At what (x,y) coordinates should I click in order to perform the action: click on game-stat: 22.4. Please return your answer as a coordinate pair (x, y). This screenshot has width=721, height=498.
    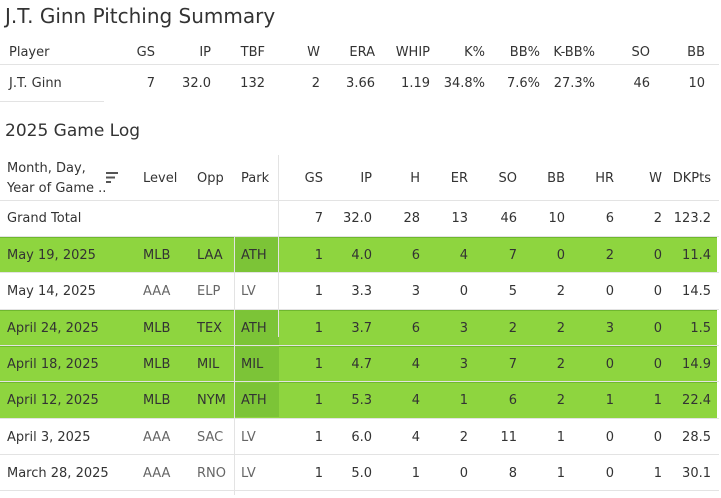
    Looking at the image, I should click on (696, 401).